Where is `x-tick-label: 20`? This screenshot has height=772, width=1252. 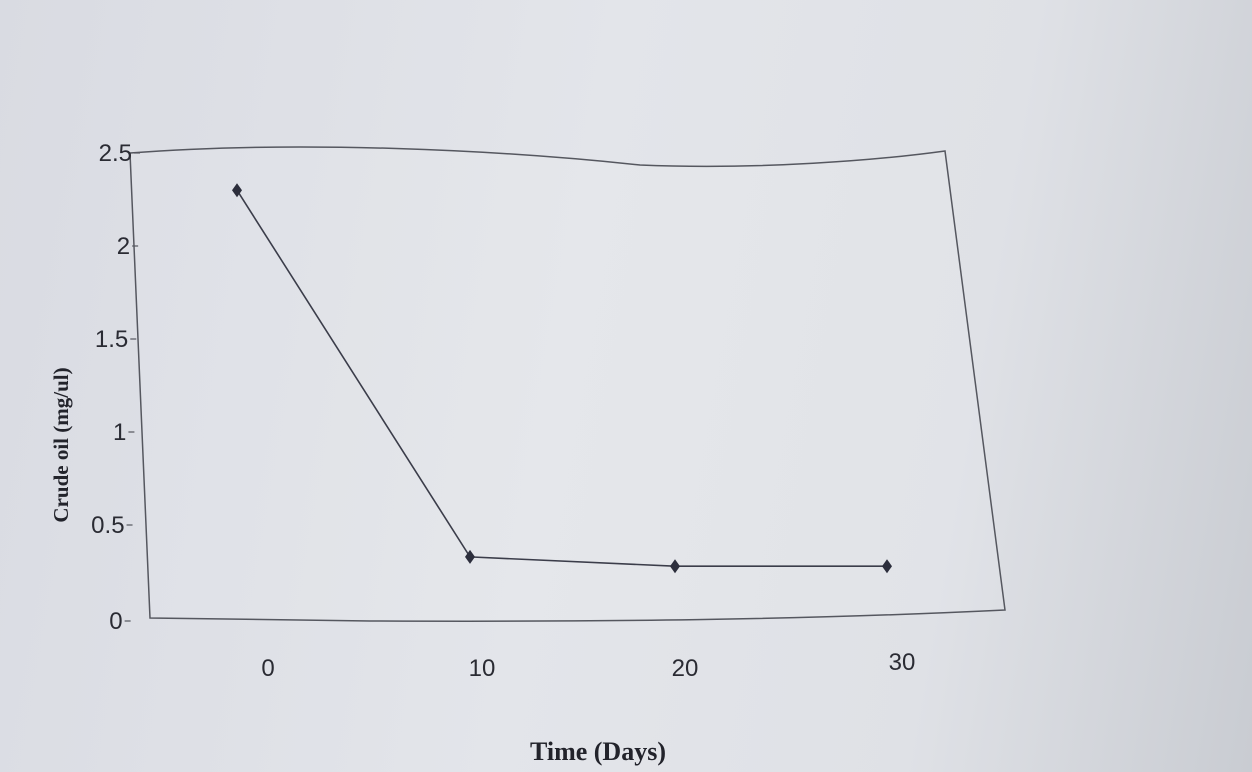
x-tick-label: 20 is located at coordinates (685, 668).